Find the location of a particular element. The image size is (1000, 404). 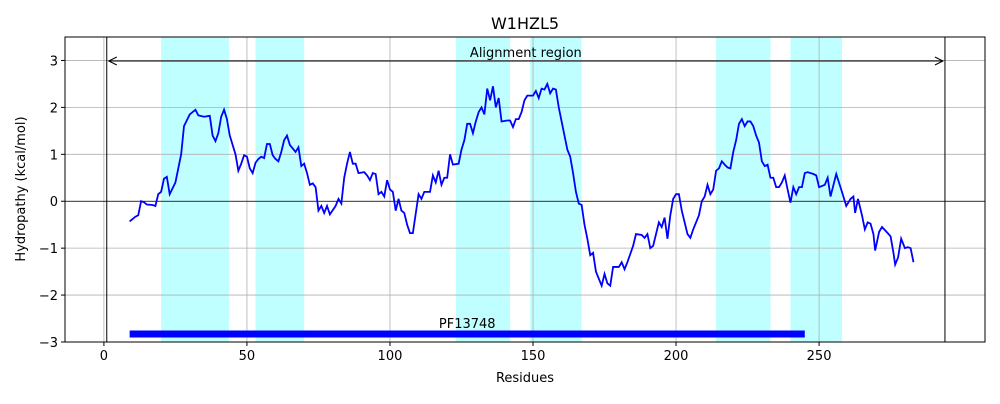

x-axis-label: Residues is located at coordinates (525, 378).